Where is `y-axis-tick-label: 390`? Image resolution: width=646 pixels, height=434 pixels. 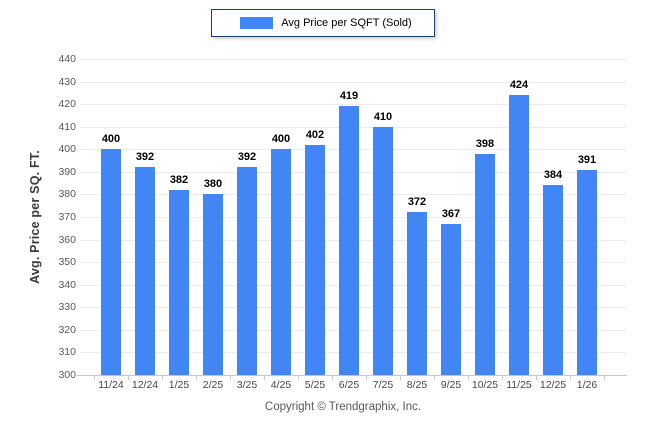
y-axis-tick-label: 390 is located at coordinates (67, 171).